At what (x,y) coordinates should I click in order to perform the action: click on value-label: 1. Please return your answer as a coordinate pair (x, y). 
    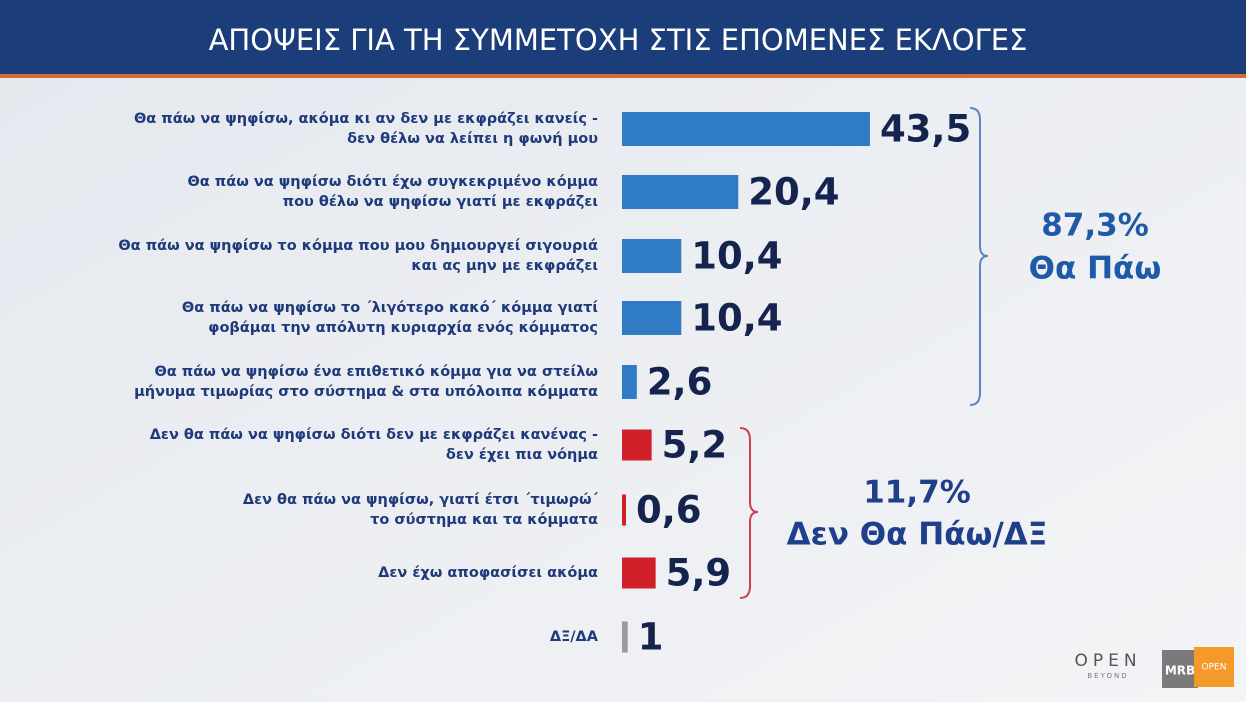
    Looking at the image, I should click on (651, 637).